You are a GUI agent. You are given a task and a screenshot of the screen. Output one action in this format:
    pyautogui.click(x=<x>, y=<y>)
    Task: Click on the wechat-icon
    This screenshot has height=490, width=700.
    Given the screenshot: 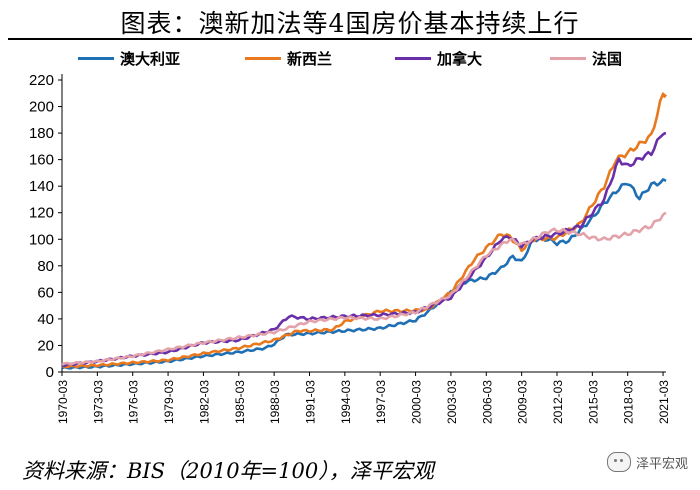 What is the action you would take?
    pyautogui.click(x=618, y=462)
    